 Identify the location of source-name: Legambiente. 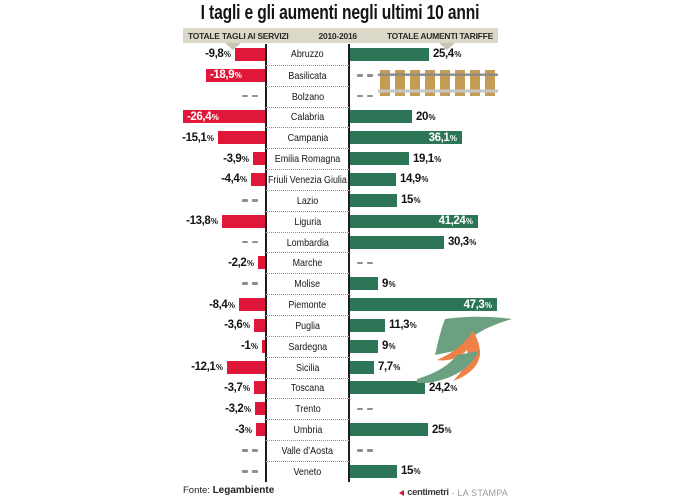
(243, 490).